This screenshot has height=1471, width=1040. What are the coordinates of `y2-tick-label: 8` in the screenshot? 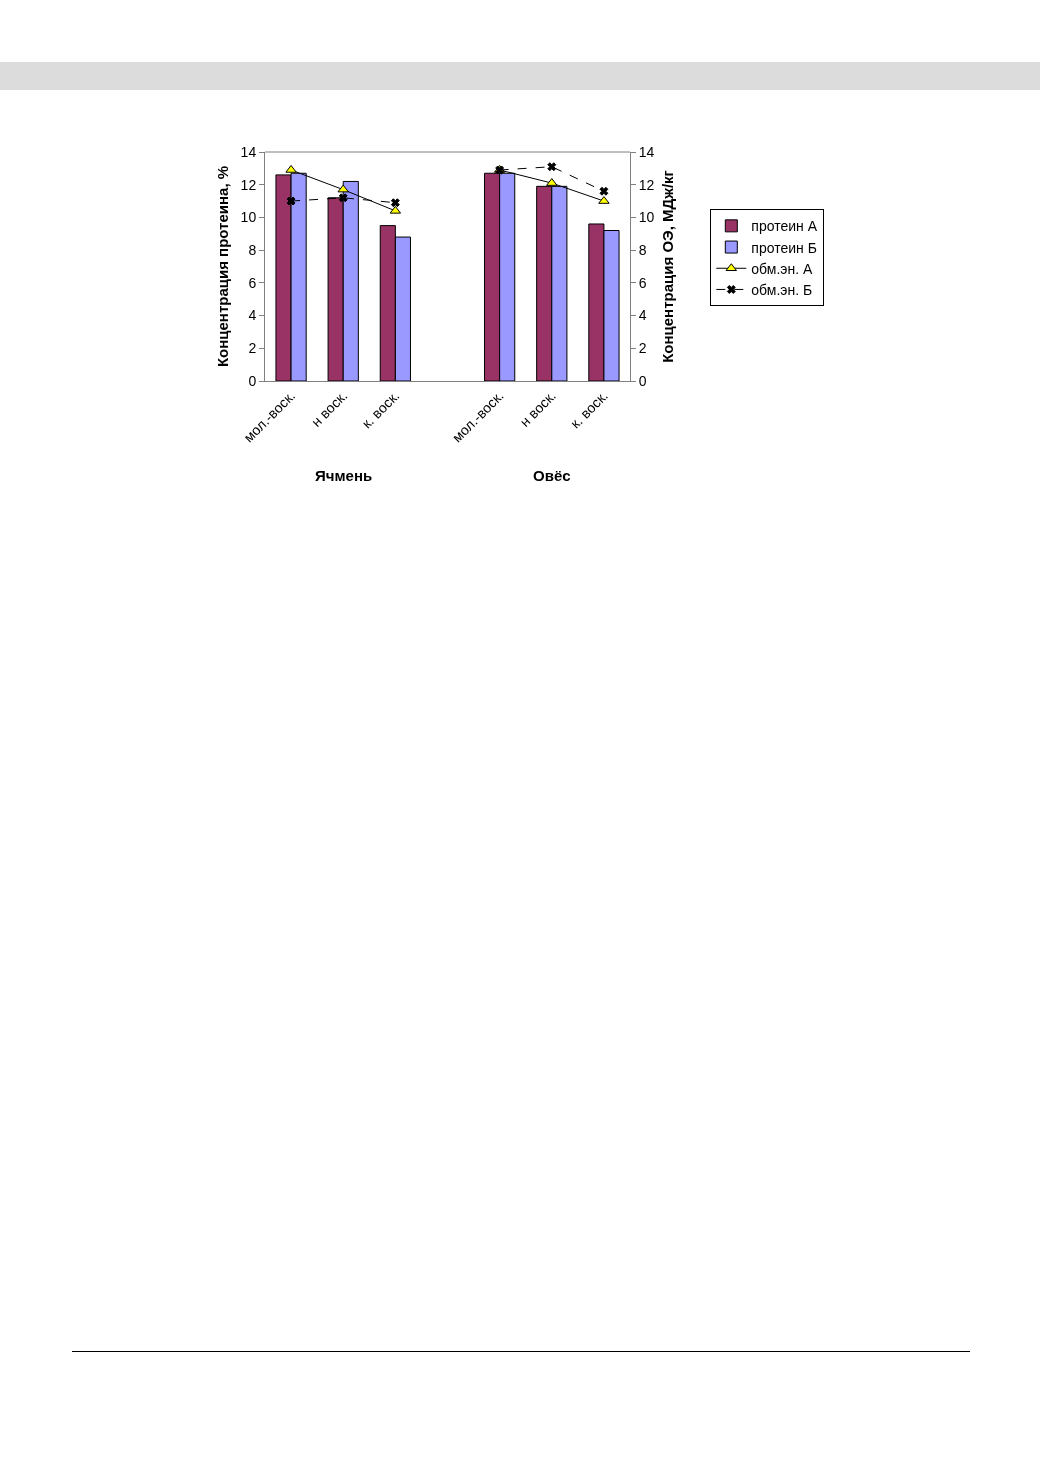 It's located at (642, 250).